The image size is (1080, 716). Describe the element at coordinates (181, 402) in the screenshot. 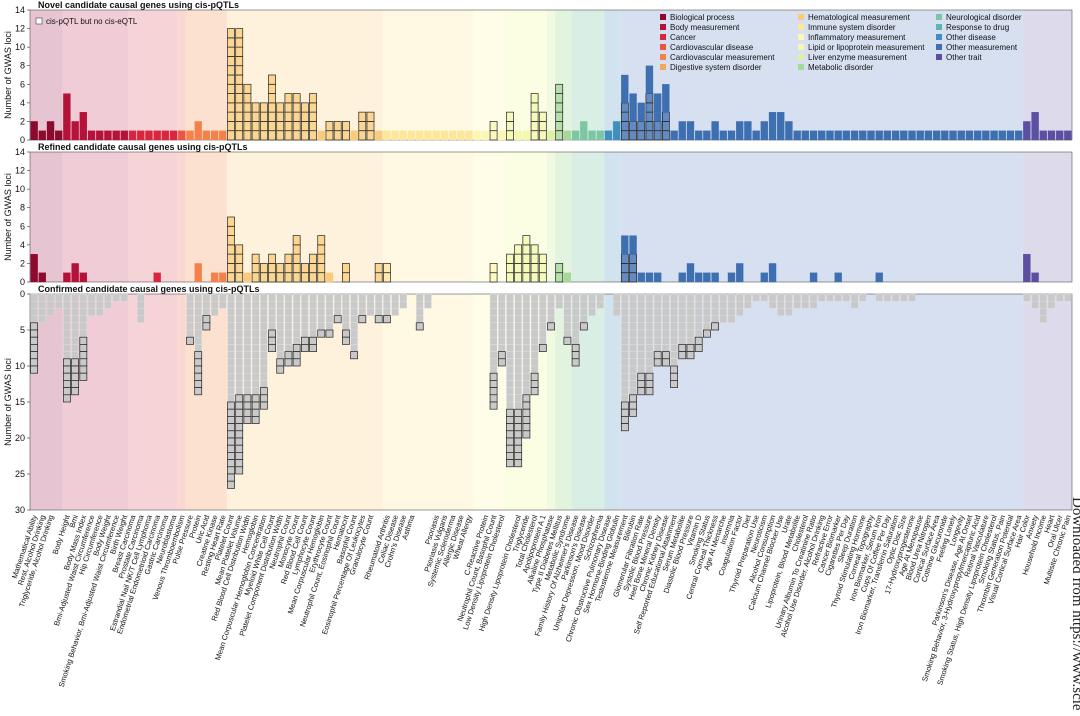

I see `category-band` at that location.